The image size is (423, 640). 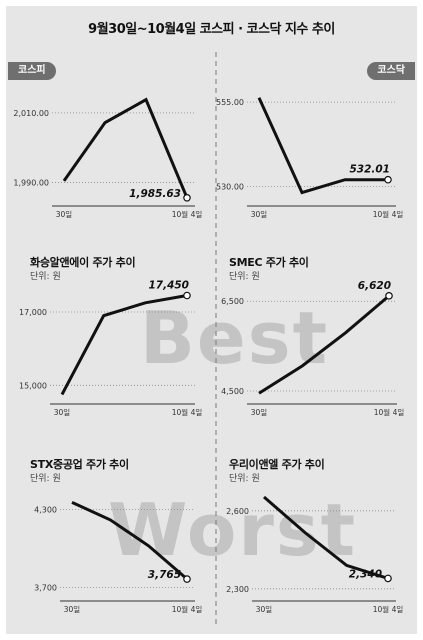 What do you see at coordinates (187, 214) in the screenshot?
I see `kospi-xtick-label: 10월 4일` at bounding box center [187, 214].